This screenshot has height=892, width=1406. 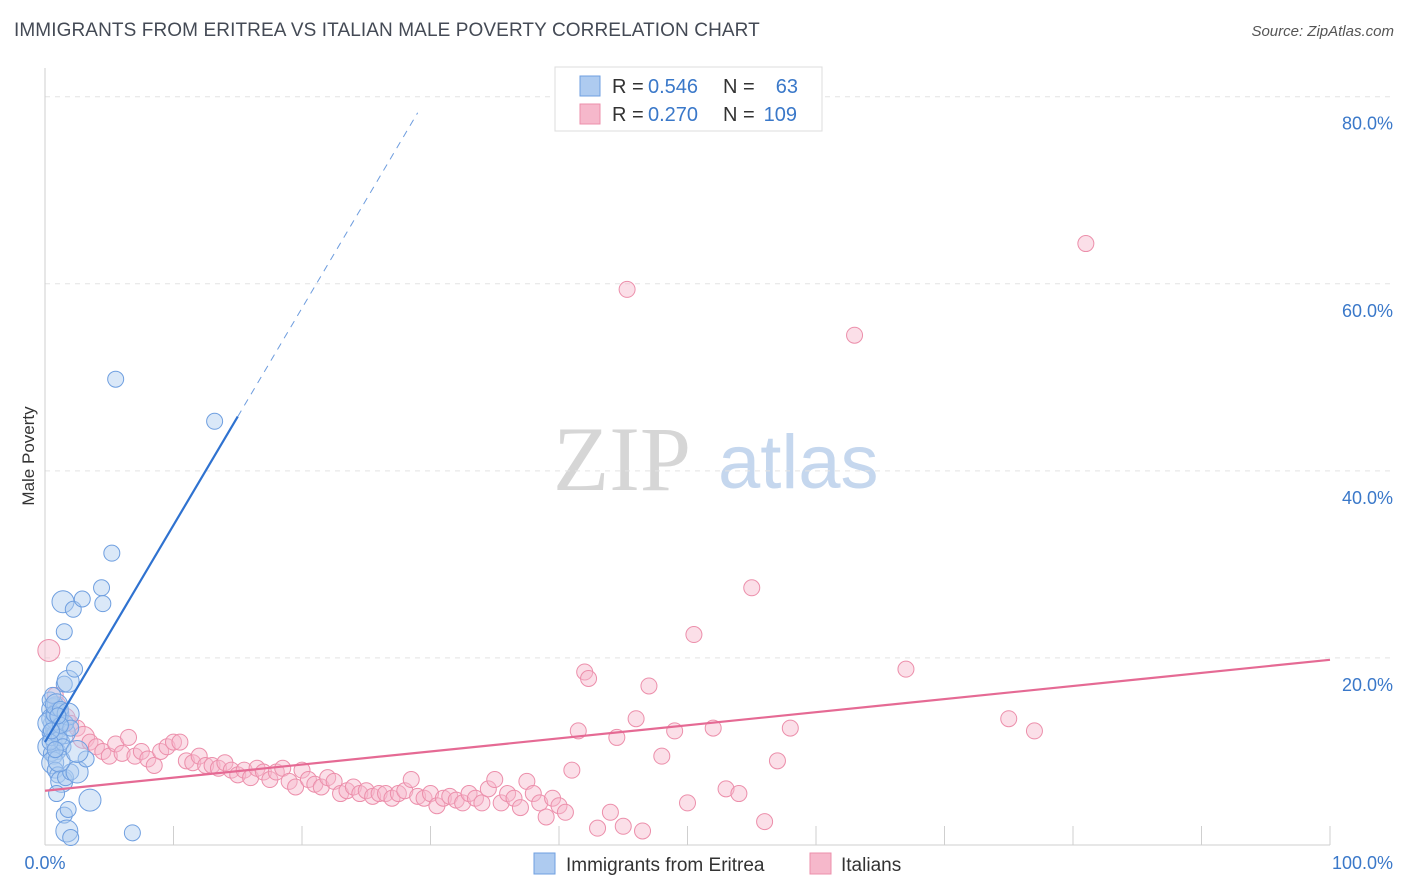 I want to click on legend-n-label-1: N =, so click(x=739, y=87).